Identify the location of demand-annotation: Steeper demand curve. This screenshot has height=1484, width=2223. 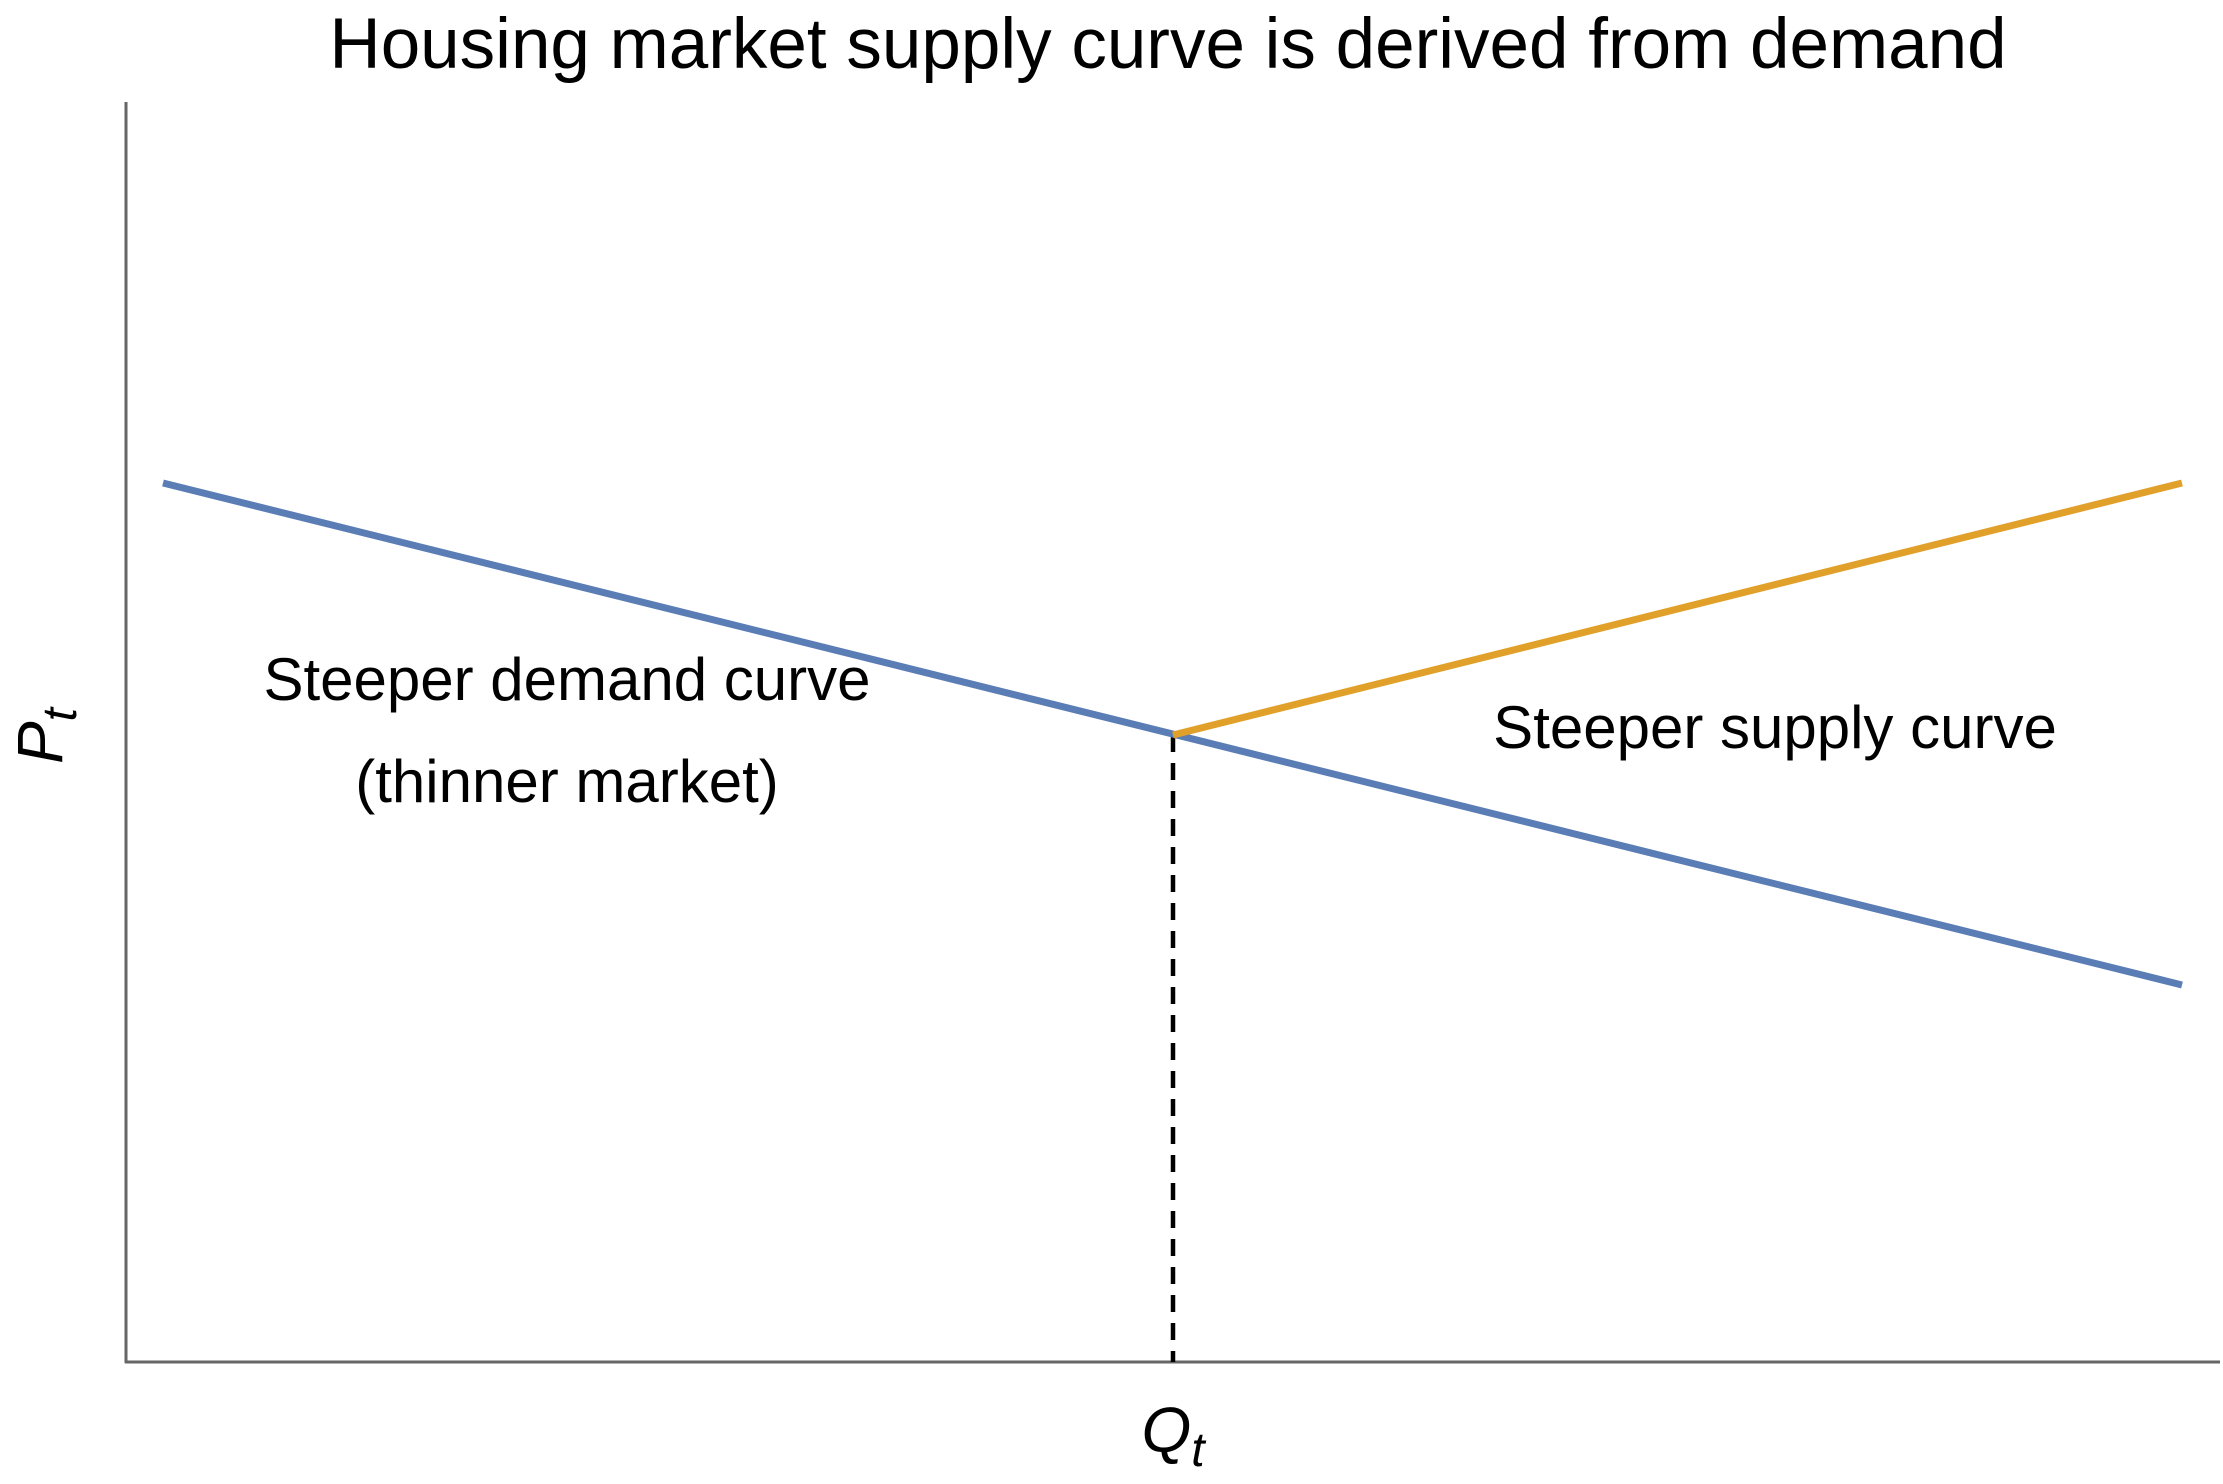
(566, 679).